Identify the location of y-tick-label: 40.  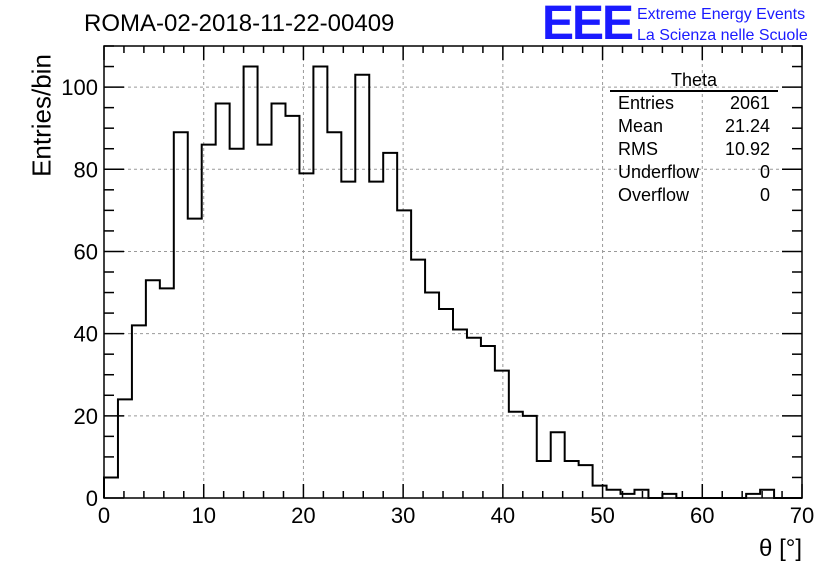
(86, 334).